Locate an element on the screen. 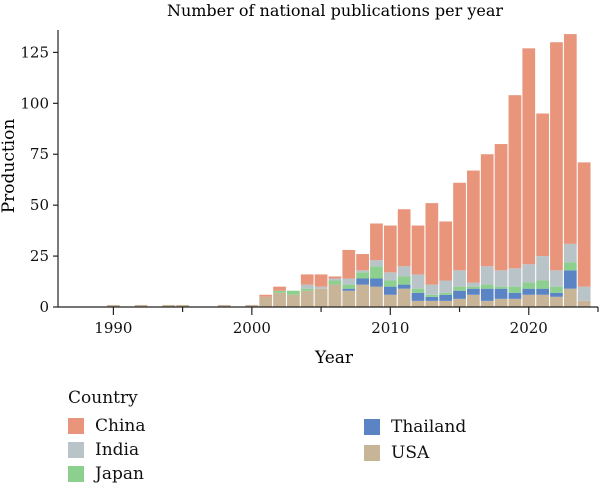  bar-usa-2004 is located at coordinates (307, 298).